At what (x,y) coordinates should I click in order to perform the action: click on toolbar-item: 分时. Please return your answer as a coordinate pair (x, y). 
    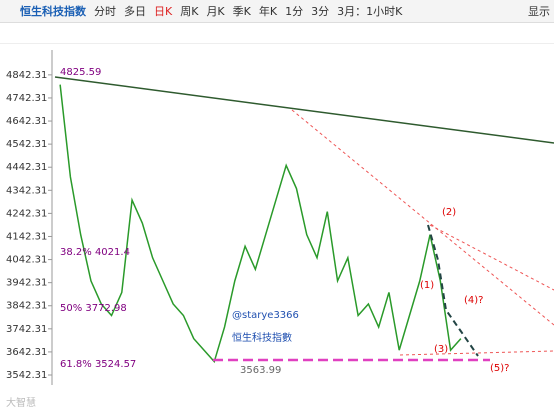
    Looking at the image, I should click on (105, 11).